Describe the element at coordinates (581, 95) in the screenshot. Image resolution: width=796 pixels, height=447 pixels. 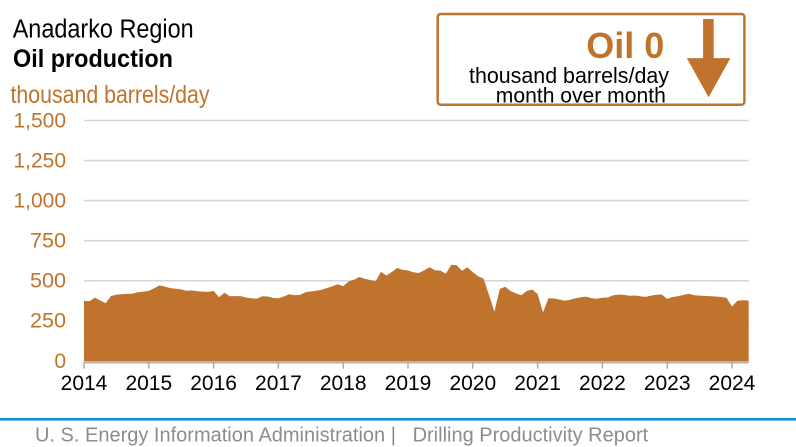
I see `svg-text: month over month` at that location.